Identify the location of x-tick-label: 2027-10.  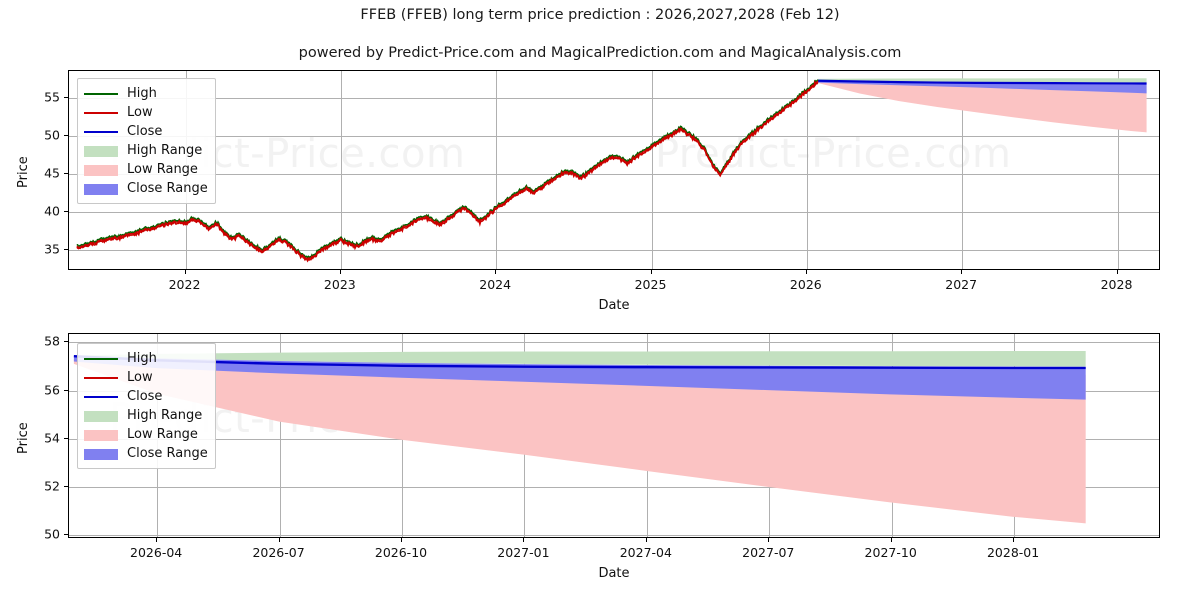
(890, 552).